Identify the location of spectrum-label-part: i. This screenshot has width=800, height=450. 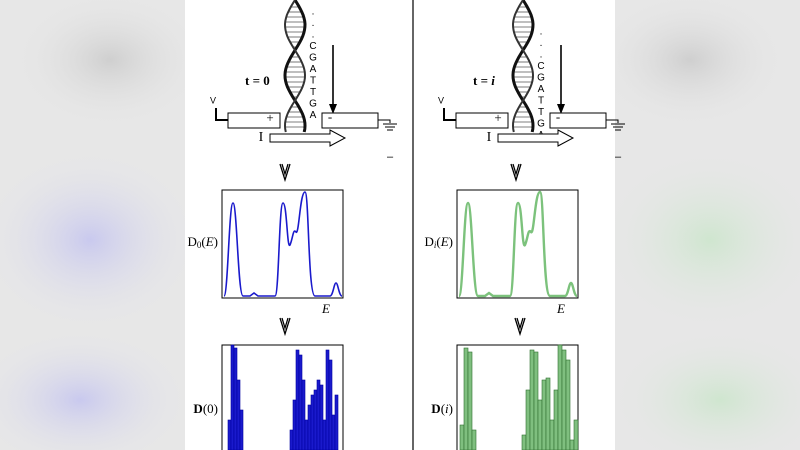
(435, 245).